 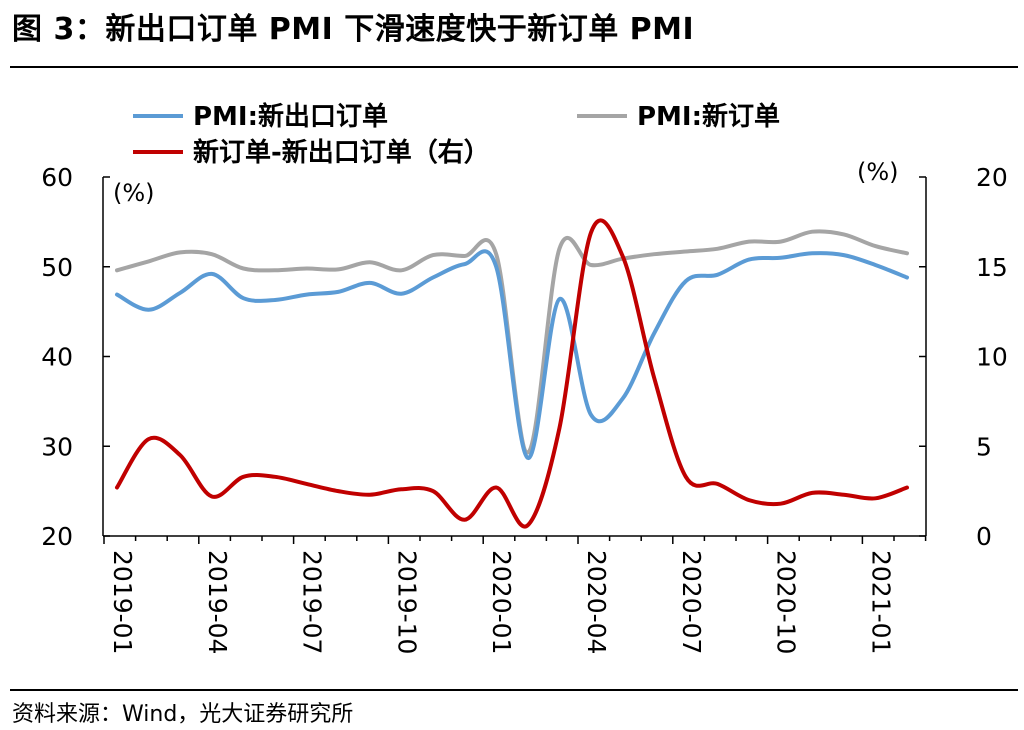 What do you see at coordinates (57, 267) in the screenshot?
I see `left-y-tick-label: 50` at bounding box center [57, 267].